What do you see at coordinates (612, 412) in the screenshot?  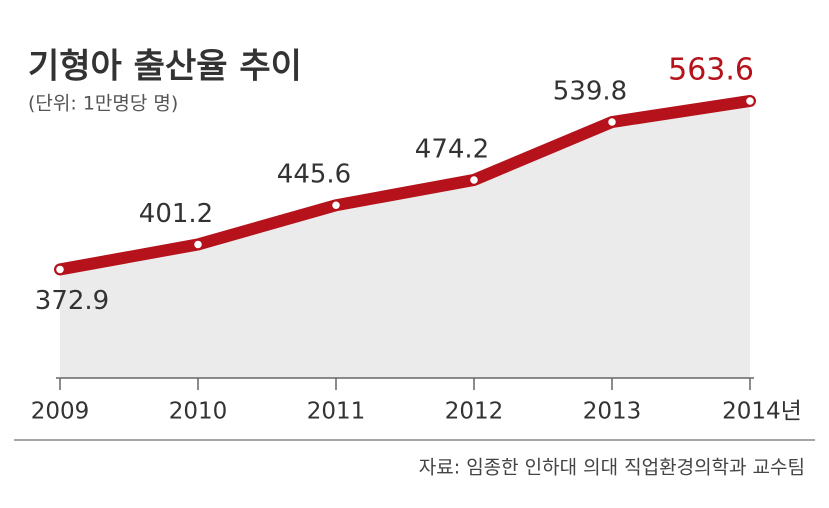 I see `x-tick-label: 2013` at bounding box center [612, 412].